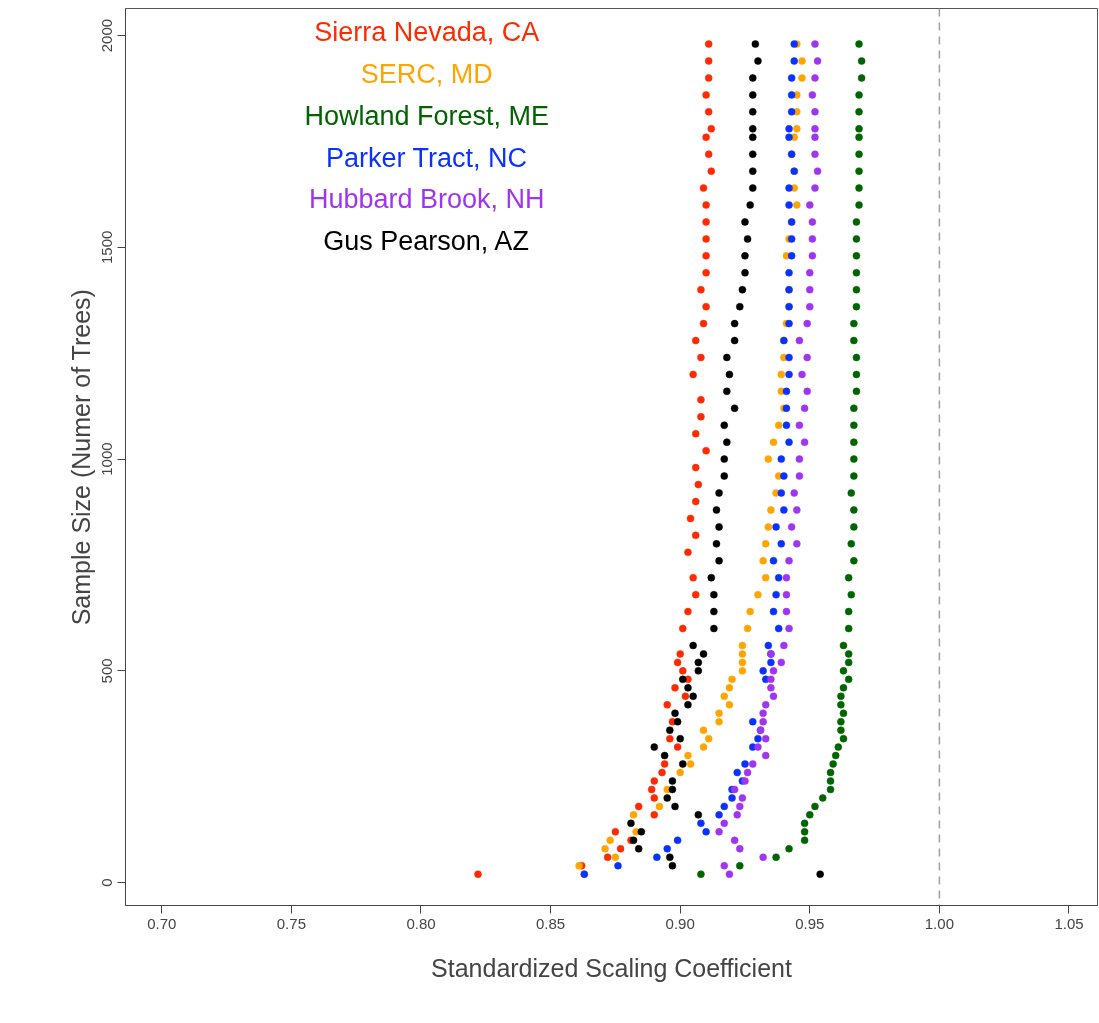 The image size is (1099, 1023). What do you see at coordinates (427, 157) in the screenshot?
I see `text: Parker Tract, NC` at bounding box center [427, 157].